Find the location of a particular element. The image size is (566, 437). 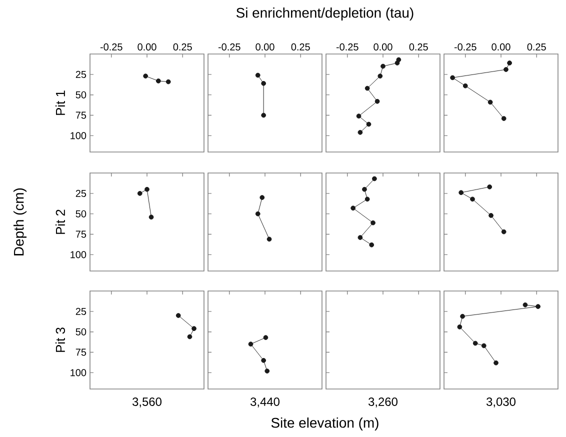

y-axis-title: Pit 3 is located at coordinates (60, 340).